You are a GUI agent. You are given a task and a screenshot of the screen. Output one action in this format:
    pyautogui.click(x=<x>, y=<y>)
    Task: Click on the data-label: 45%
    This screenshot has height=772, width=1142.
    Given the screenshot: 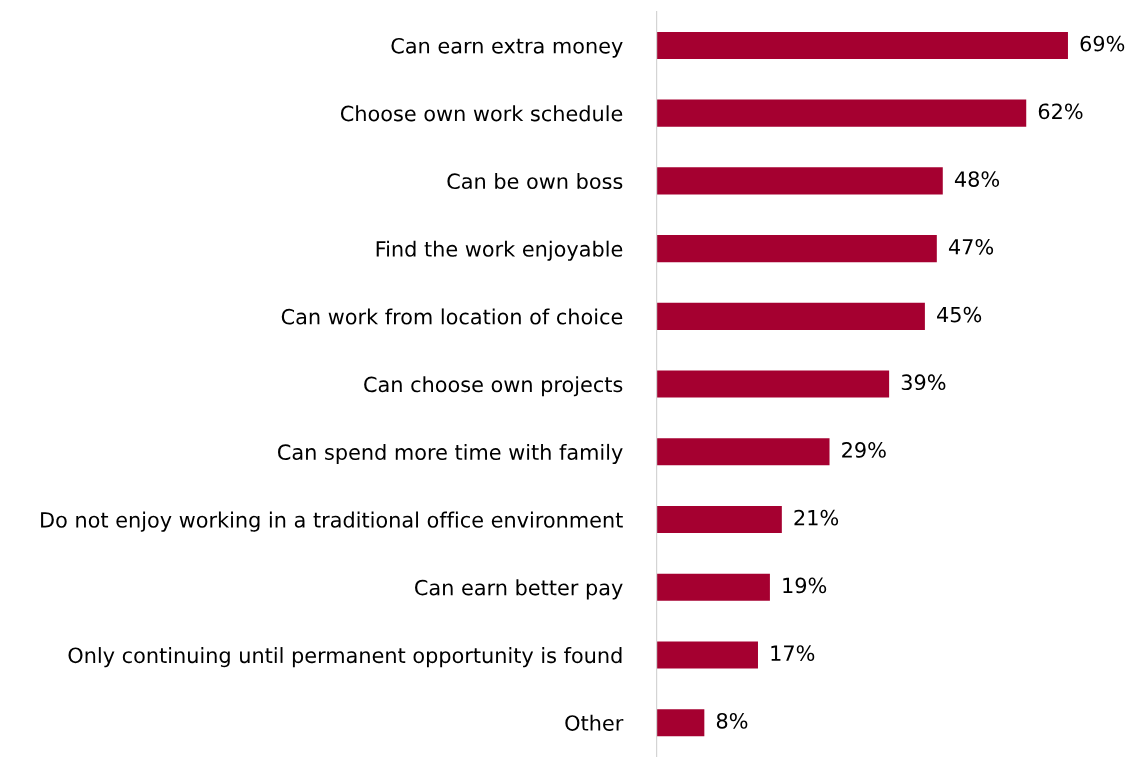 What is the action you would take?
    pyautogui.click(x=959, y=314)
    